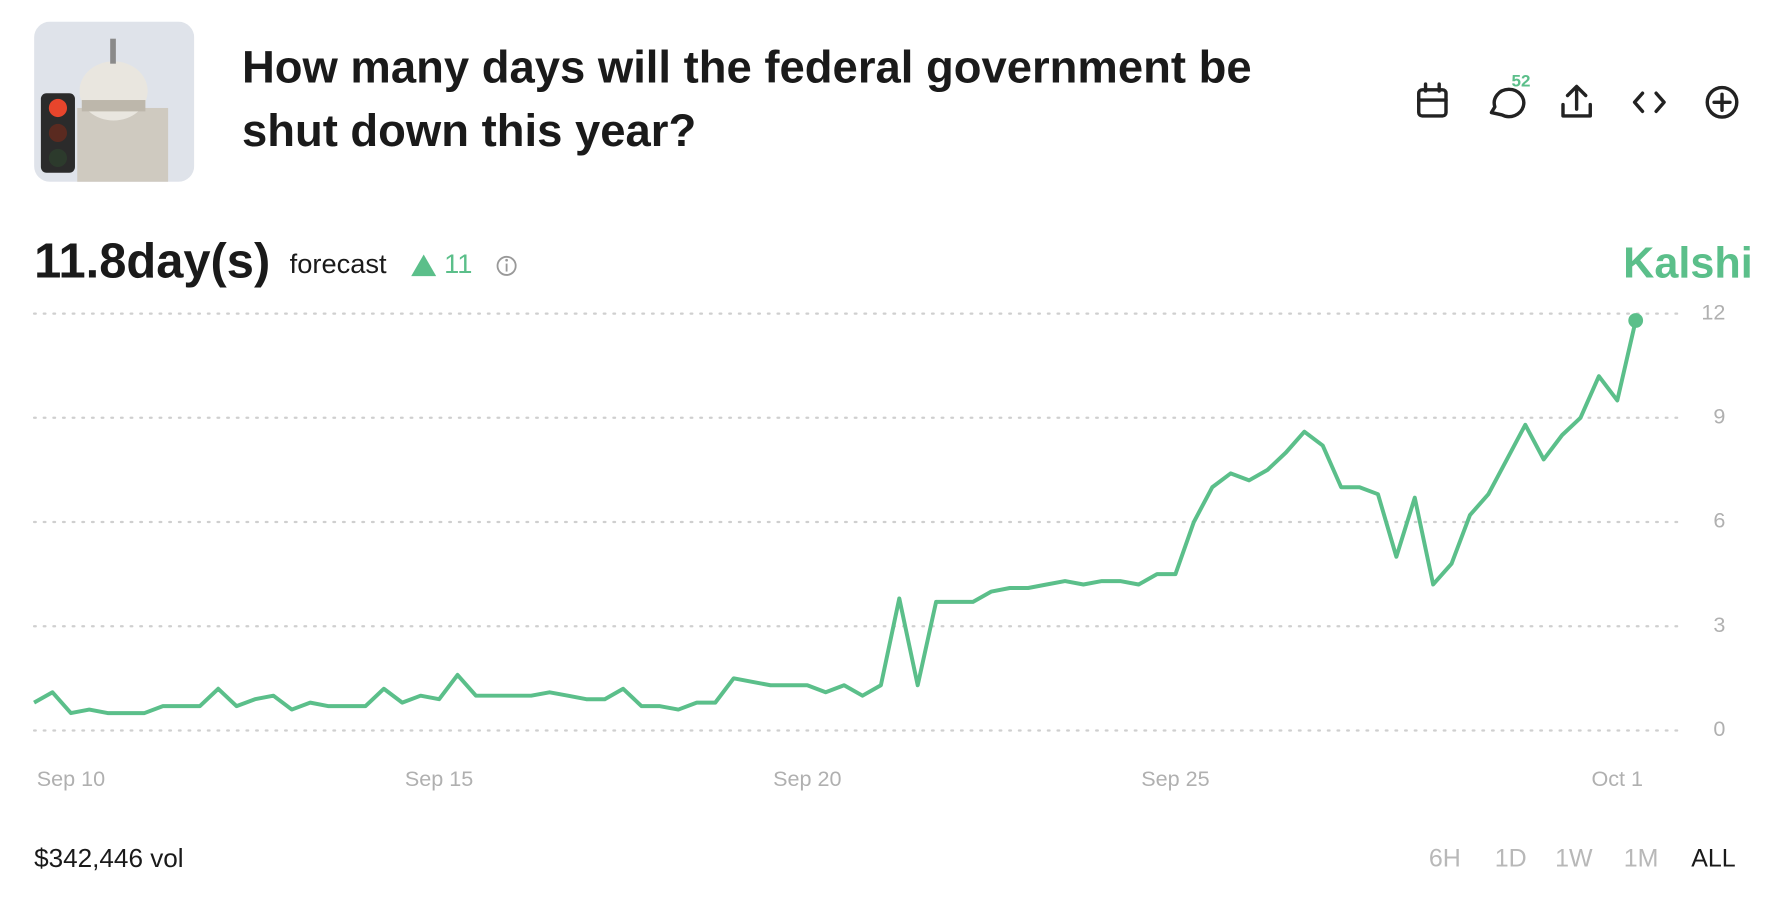 The image size is (1772, 910). I want to click on y-tick-label: 0, so click(1719, 728).